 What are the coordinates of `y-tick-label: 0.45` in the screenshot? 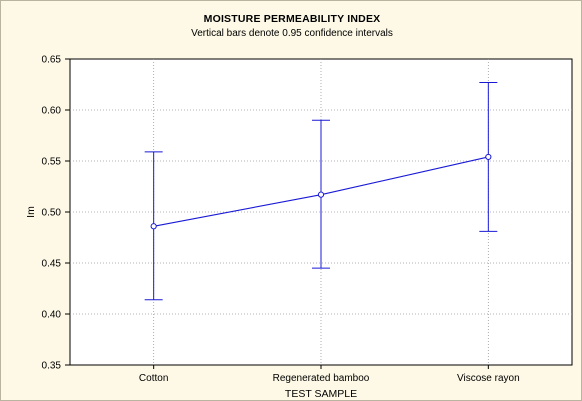 It's located at (52, 264).